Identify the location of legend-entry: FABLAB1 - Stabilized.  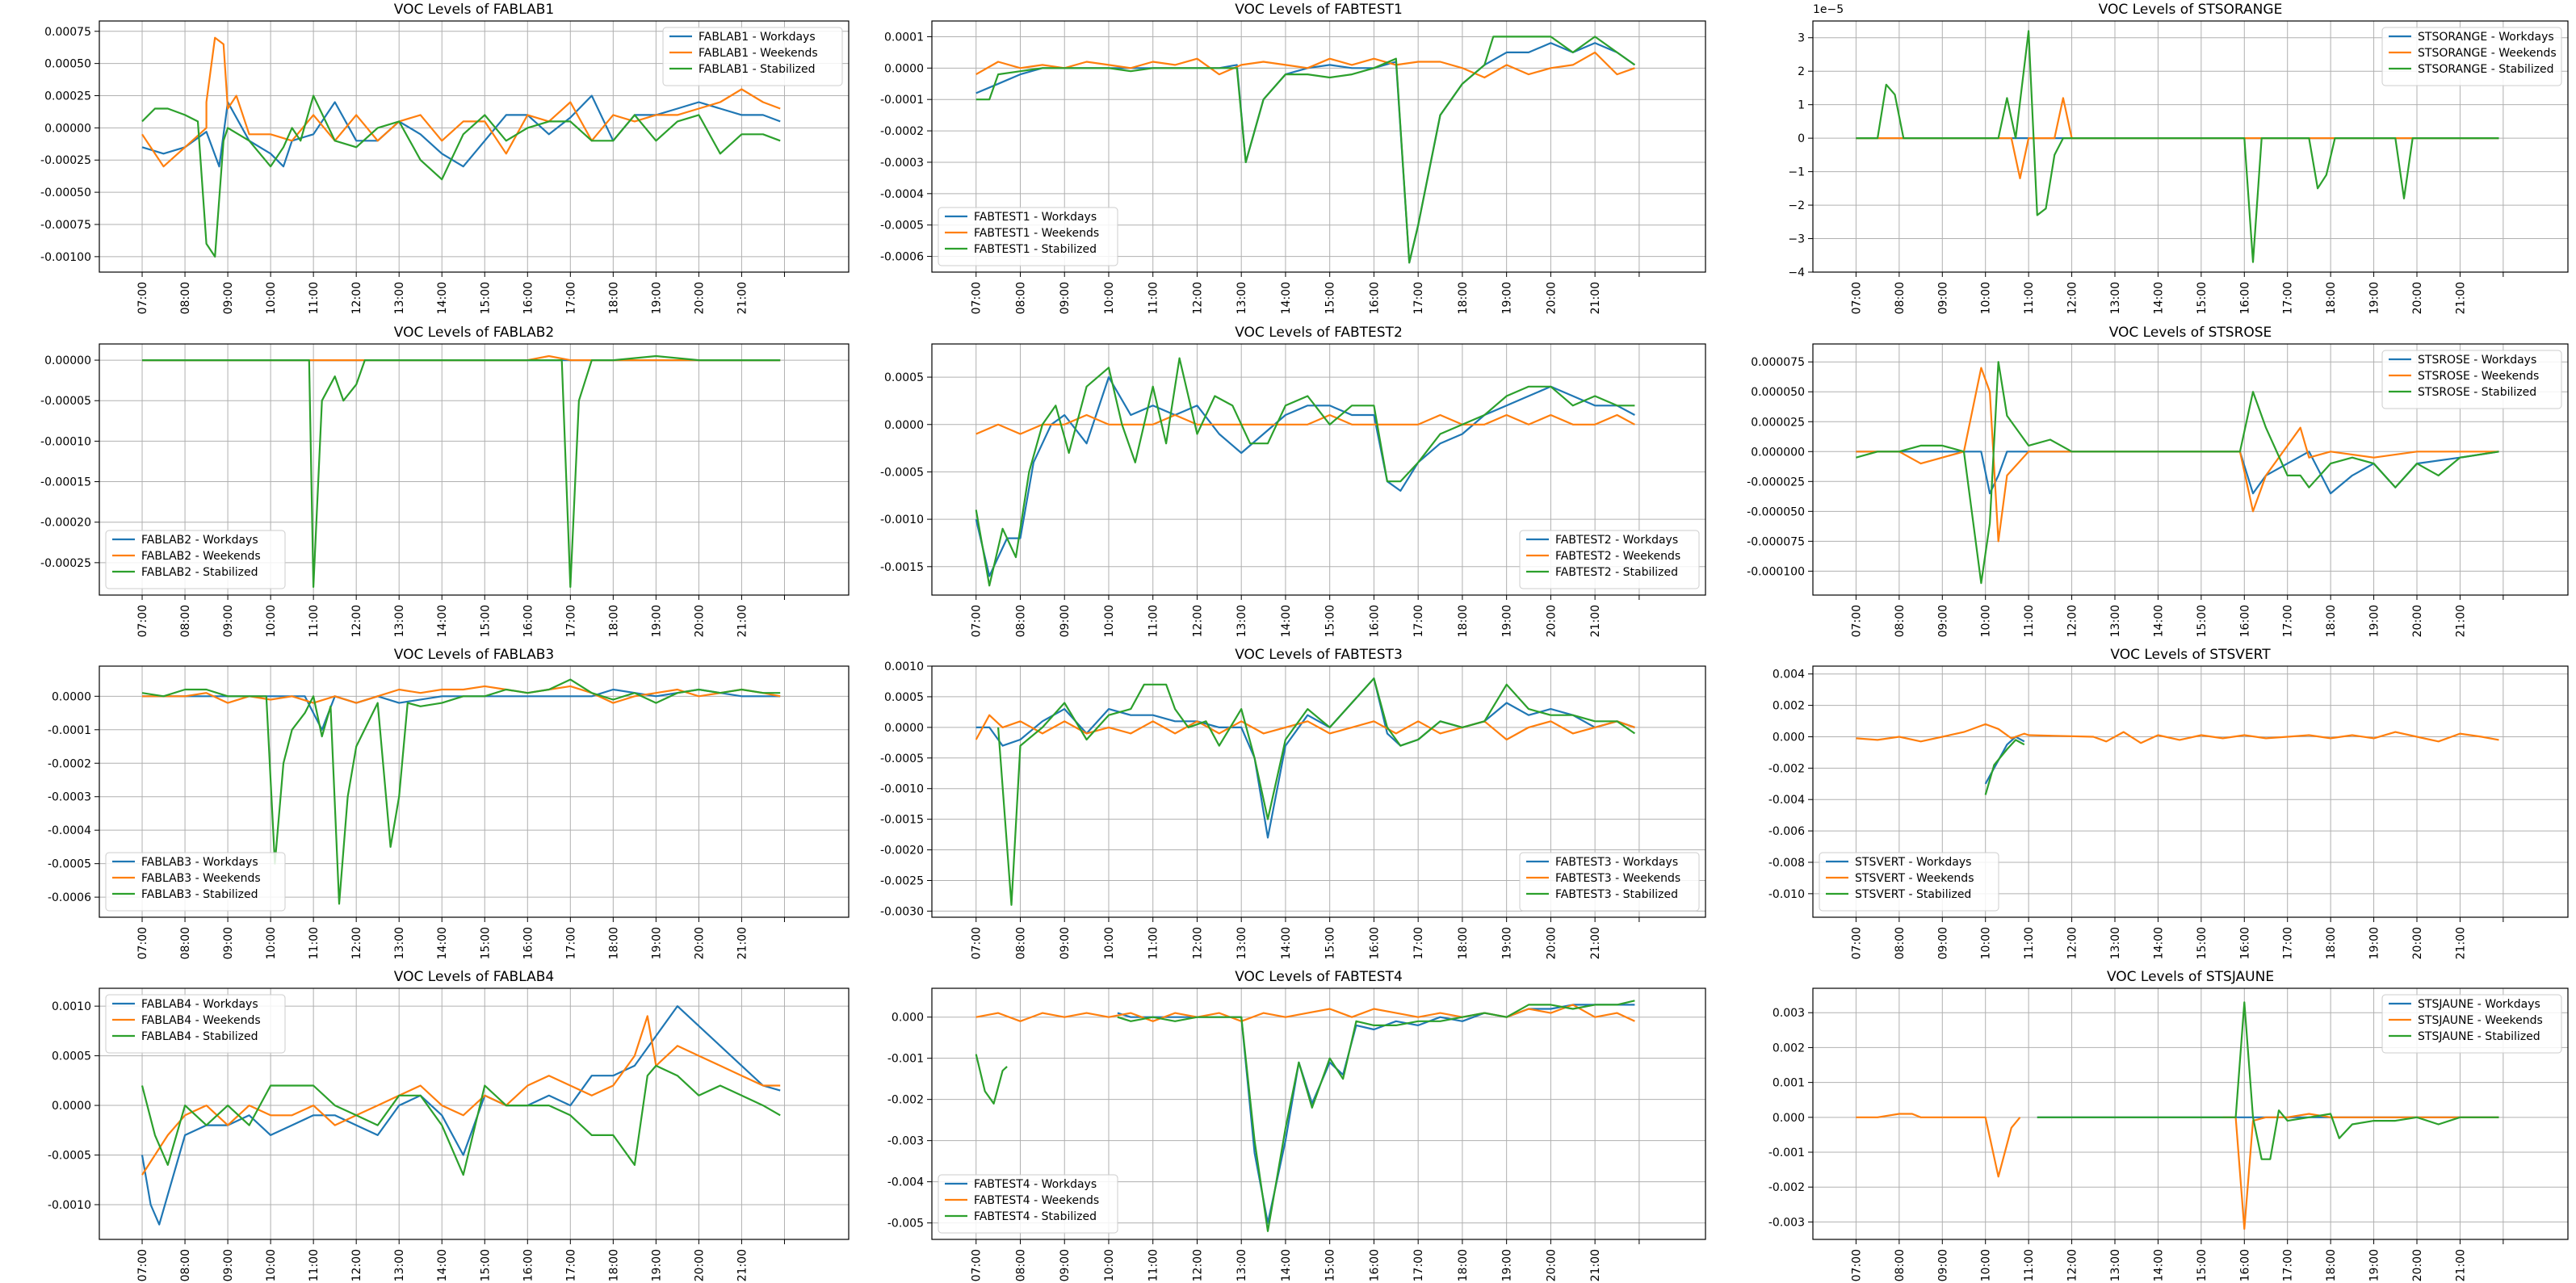
(757, 69).